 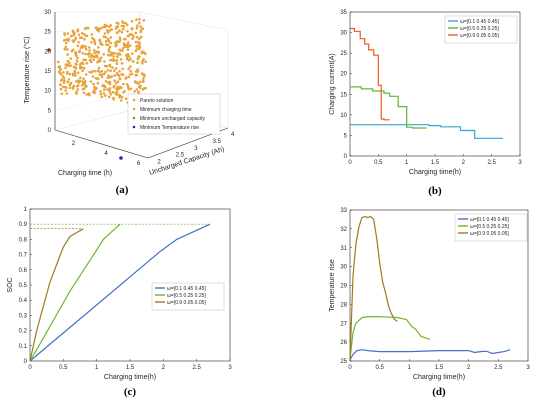 What do you see at coordinates (332, 83) in the screenshot?
I see `y-axis-label: Charging current(A)` at bounding box center [332, 83].